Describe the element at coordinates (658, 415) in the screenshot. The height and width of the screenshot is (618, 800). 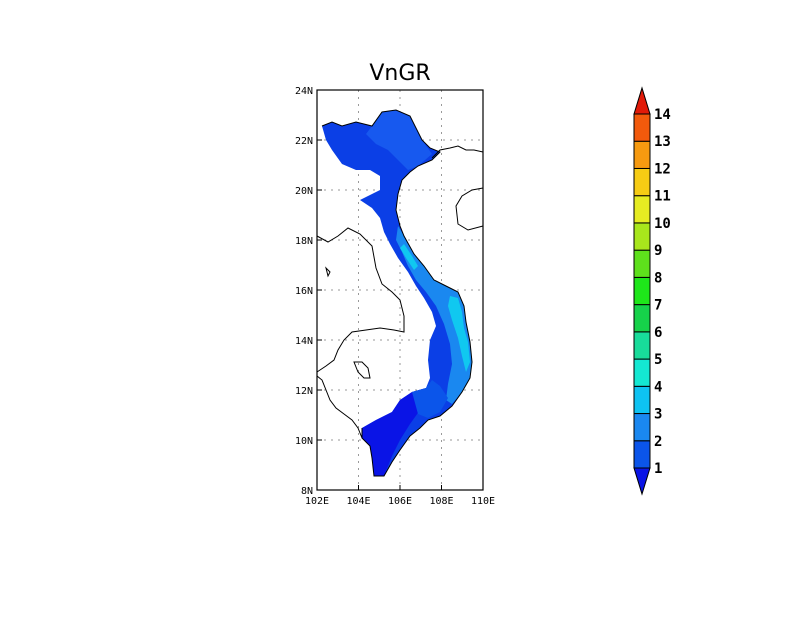
I see `colorbar-label: 3` at that location.